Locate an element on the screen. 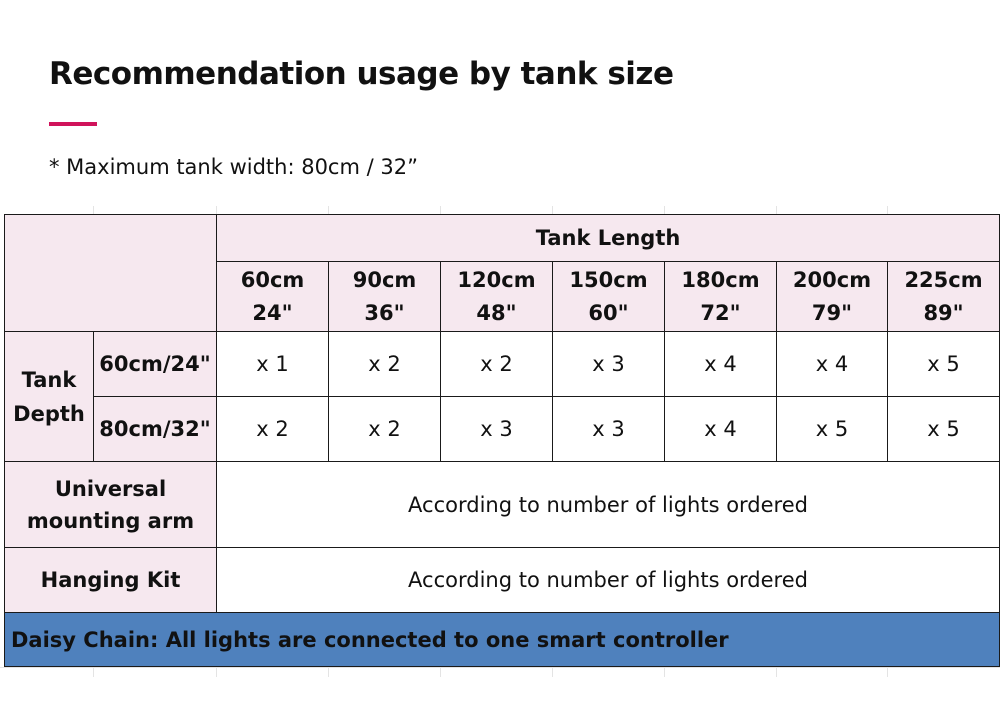  length-col-60: 60cm 24" is located at coordinates (272, 296).